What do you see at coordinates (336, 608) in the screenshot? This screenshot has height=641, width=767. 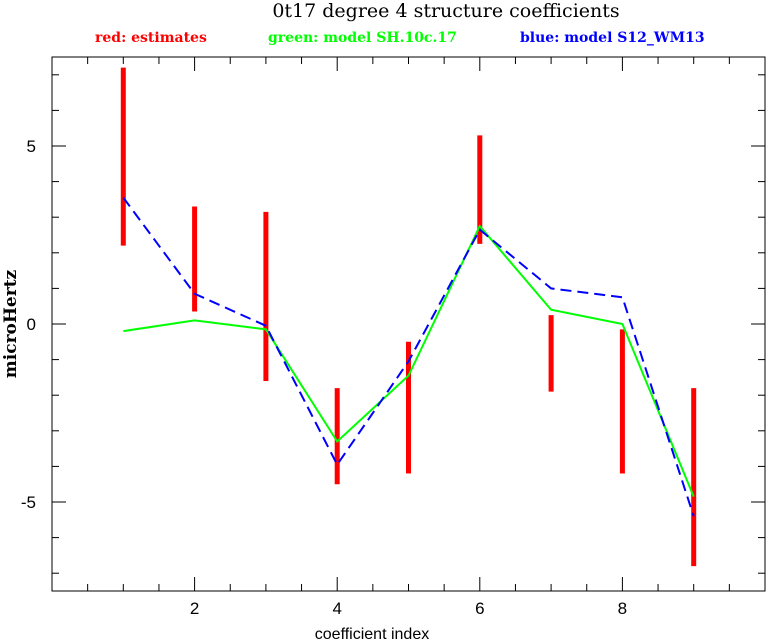 I see `x-tick-label: 4` at bounding box center [336, 608].